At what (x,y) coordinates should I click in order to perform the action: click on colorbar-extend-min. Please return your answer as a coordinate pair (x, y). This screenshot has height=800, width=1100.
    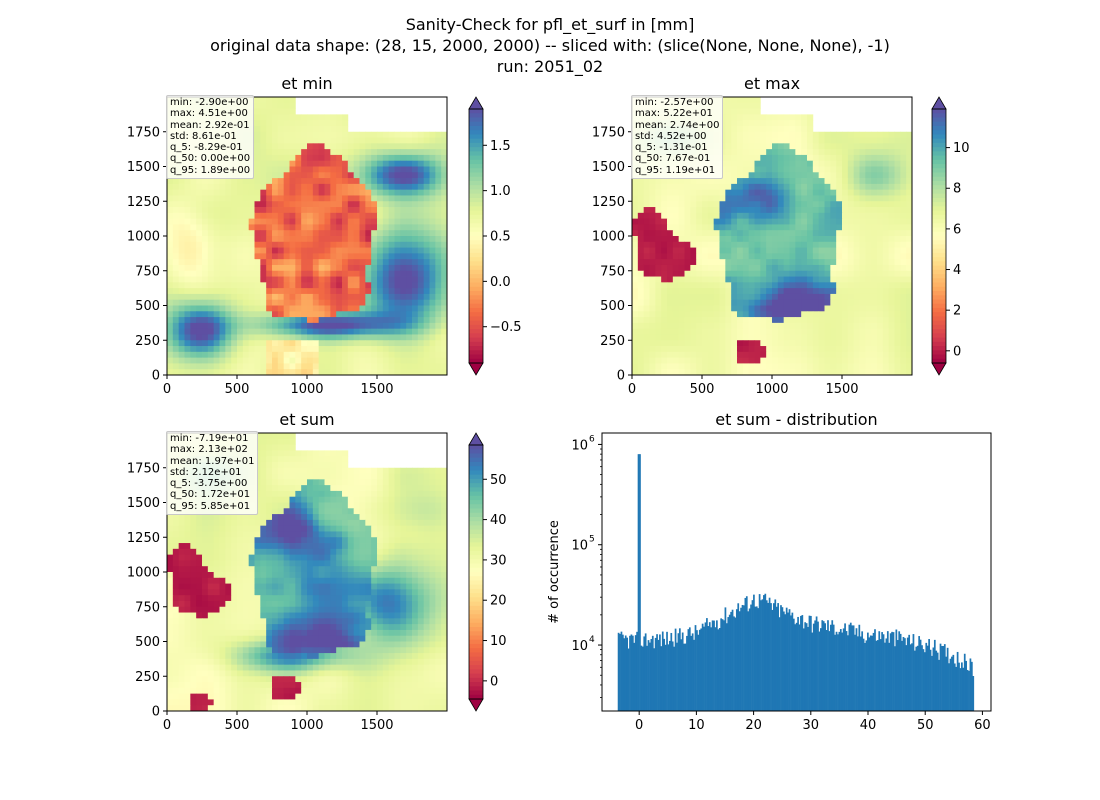
    Looking at the image, I should click on (476, 705).